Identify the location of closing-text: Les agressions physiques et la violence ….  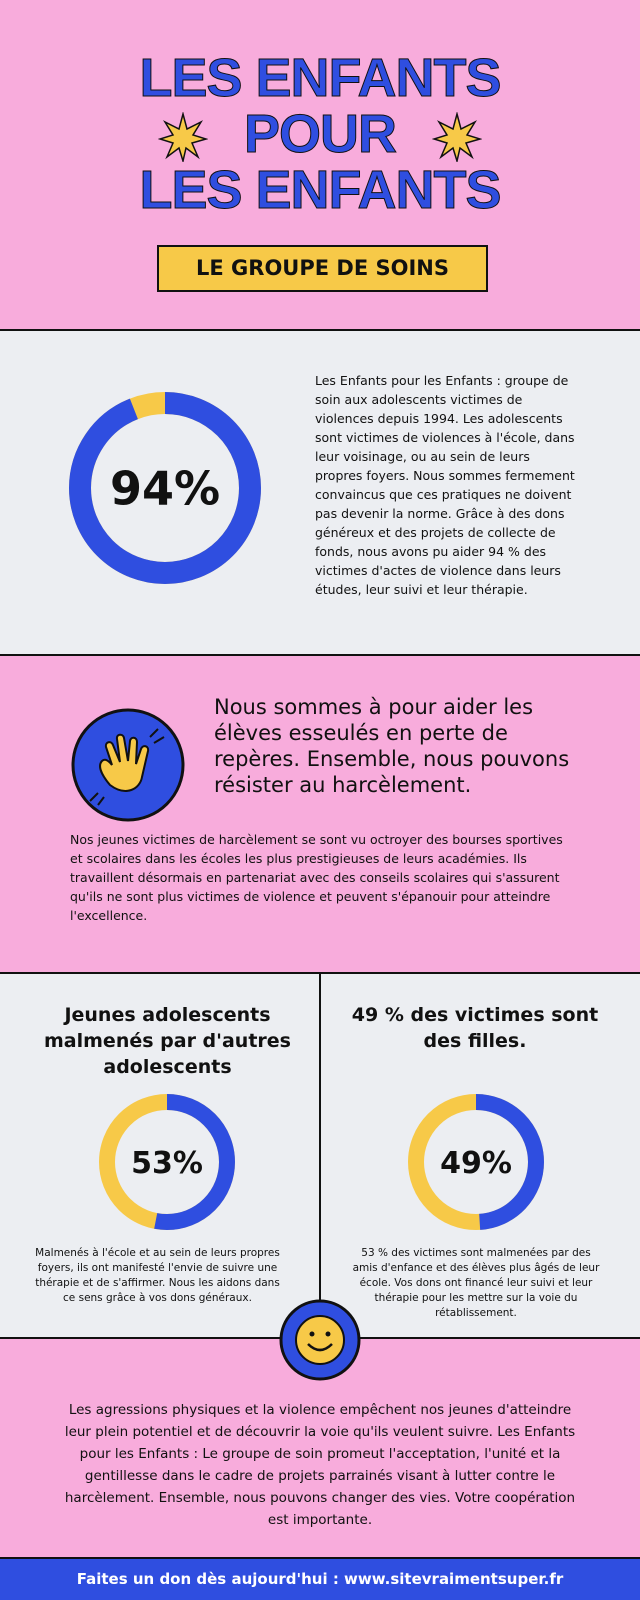
(320, 1465).